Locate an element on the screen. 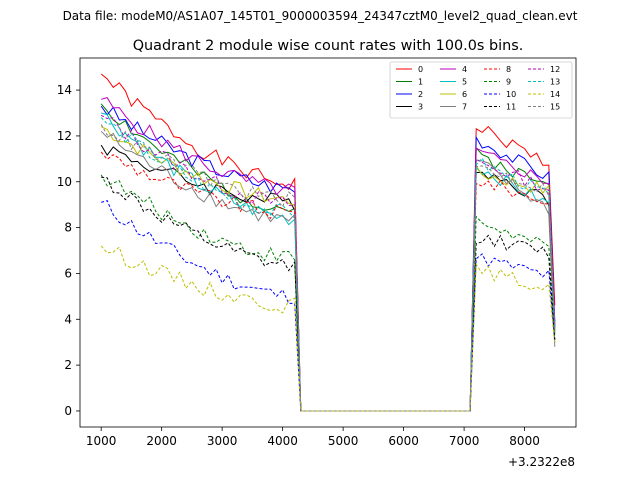  x-offset-label: +3.2322e8 is located at coordinates (541, 462).